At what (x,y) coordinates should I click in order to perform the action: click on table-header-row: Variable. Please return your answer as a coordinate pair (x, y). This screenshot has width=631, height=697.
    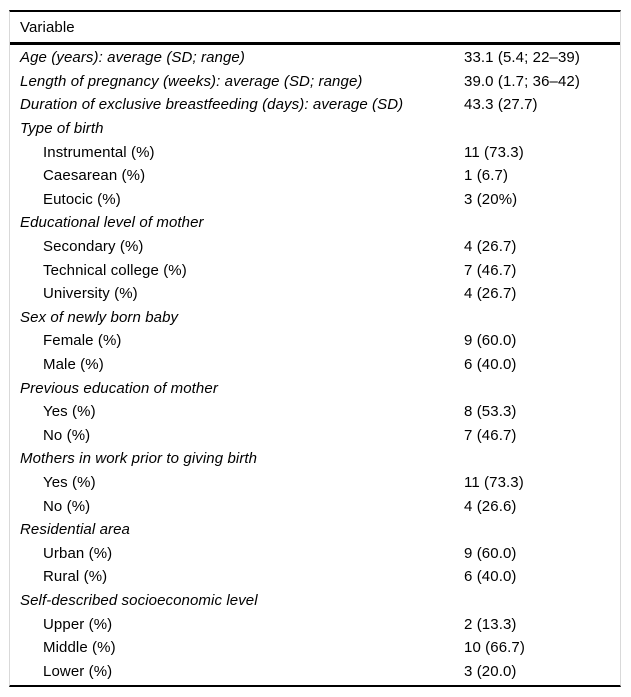
    Looking at the image, I should click on (315, 28).